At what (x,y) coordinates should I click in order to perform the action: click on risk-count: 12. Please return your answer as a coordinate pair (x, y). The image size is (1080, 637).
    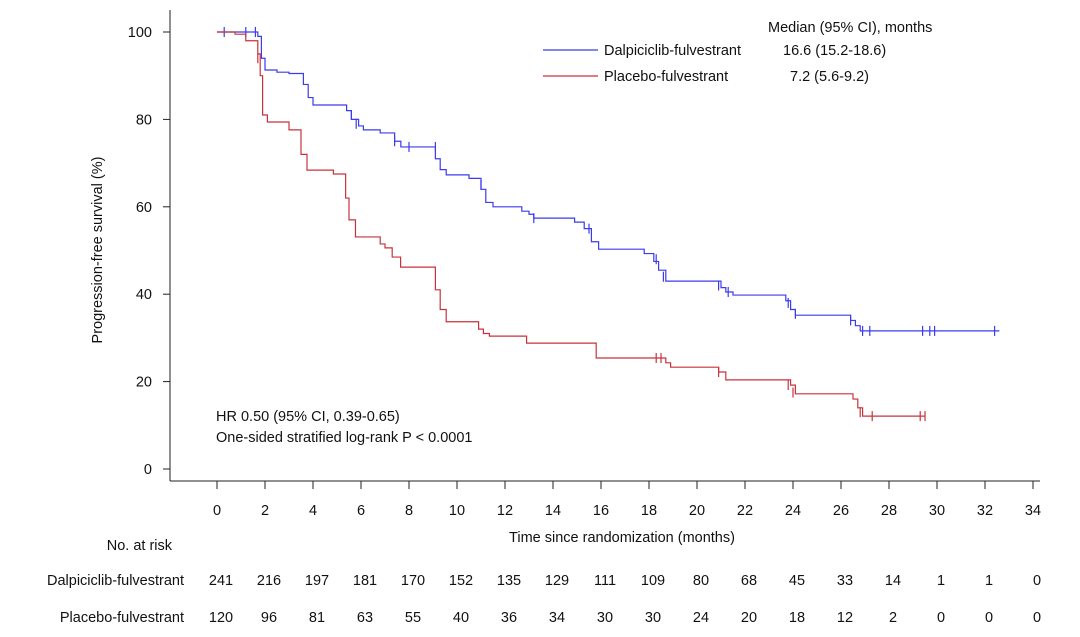
    Looking at the image, I should click on (845, 618).